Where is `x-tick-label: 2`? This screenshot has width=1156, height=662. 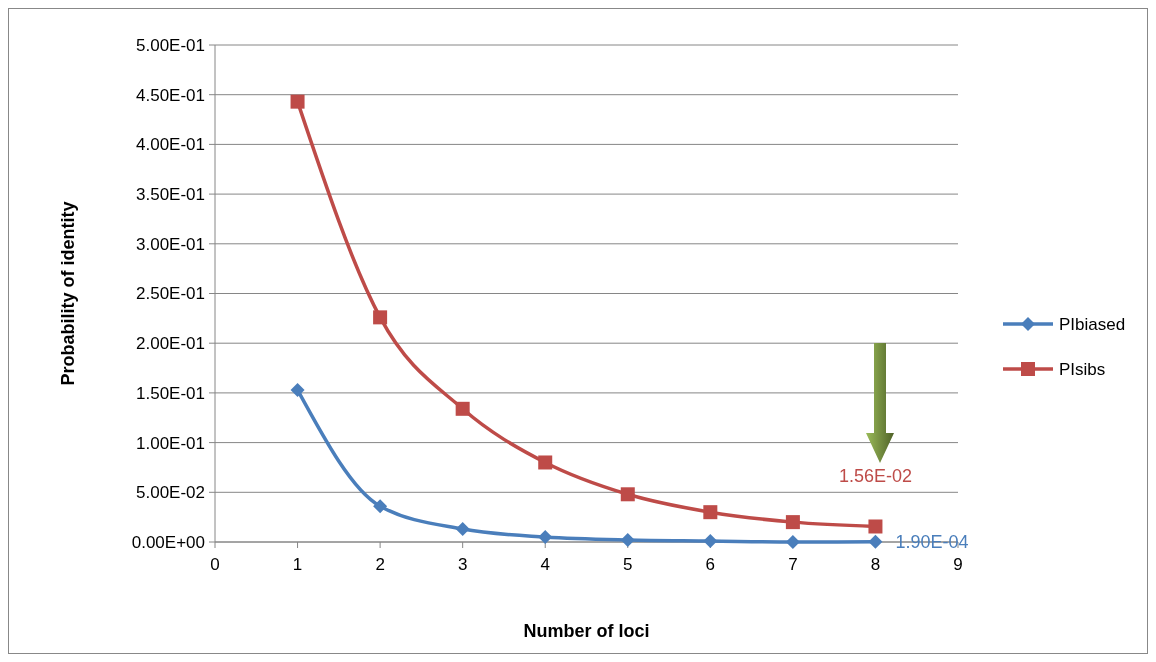
x-tick-label: 2 is located at coordinates (380, 564).